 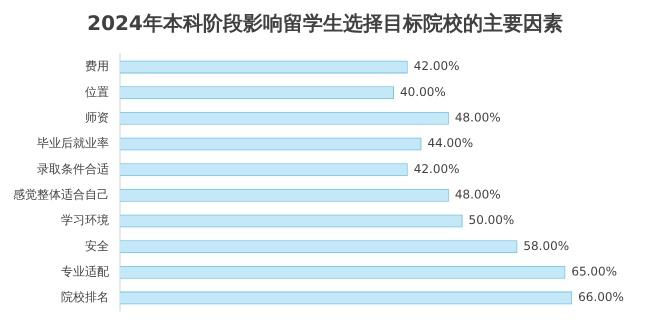 I want to click on data-label: 50.00%, so click(x=491, y=220).